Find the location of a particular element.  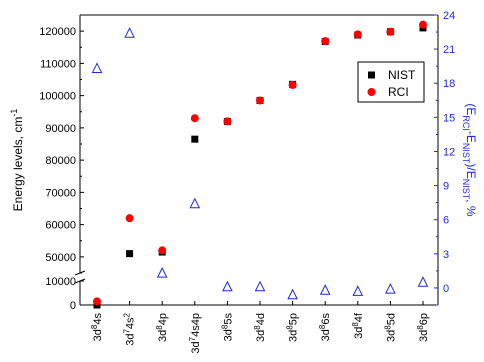

x-tick-label: 3d84f is located at coordinates (358, 325).